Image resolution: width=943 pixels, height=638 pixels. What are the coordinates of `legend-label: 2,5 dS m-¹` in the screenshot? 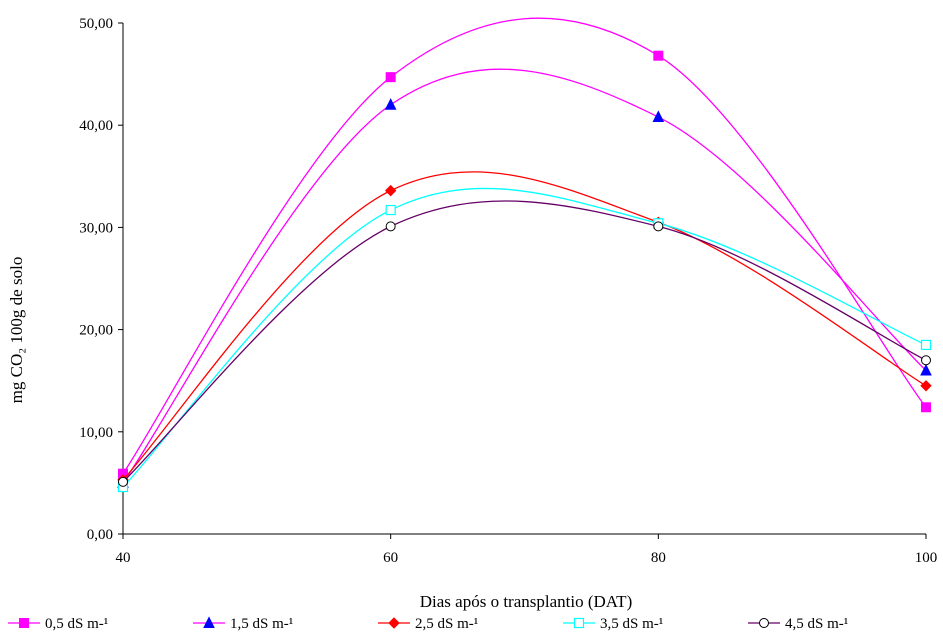 It's located at (446, 624).